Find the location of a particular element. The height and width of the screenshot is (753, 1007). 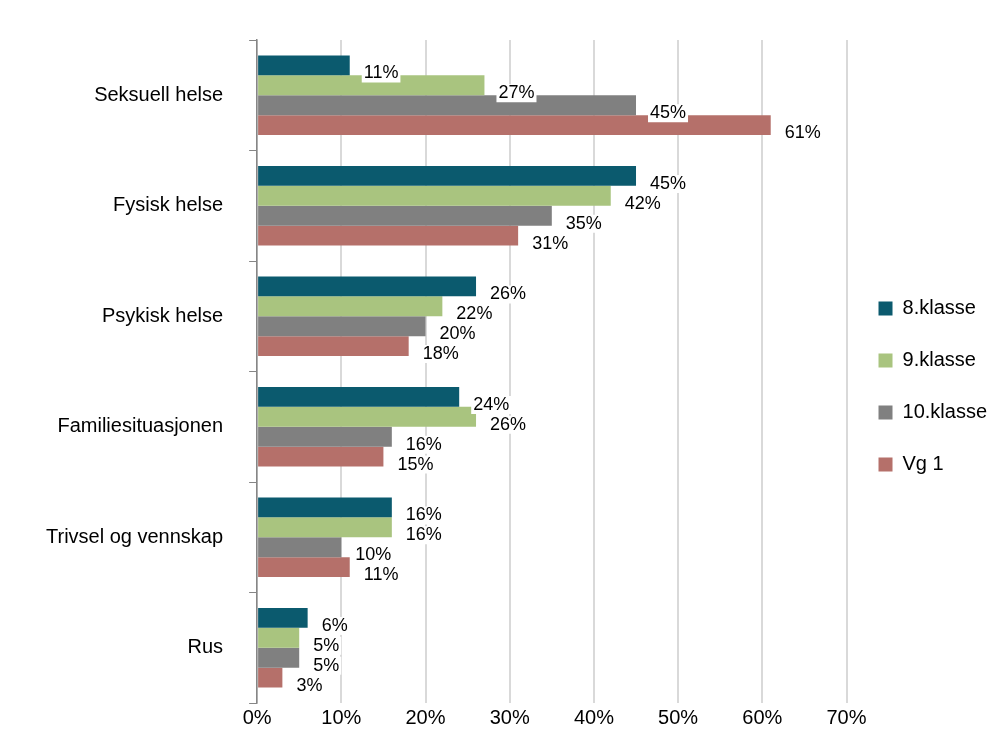

x-tick-label: 50% is located at coordinates (678, 716).